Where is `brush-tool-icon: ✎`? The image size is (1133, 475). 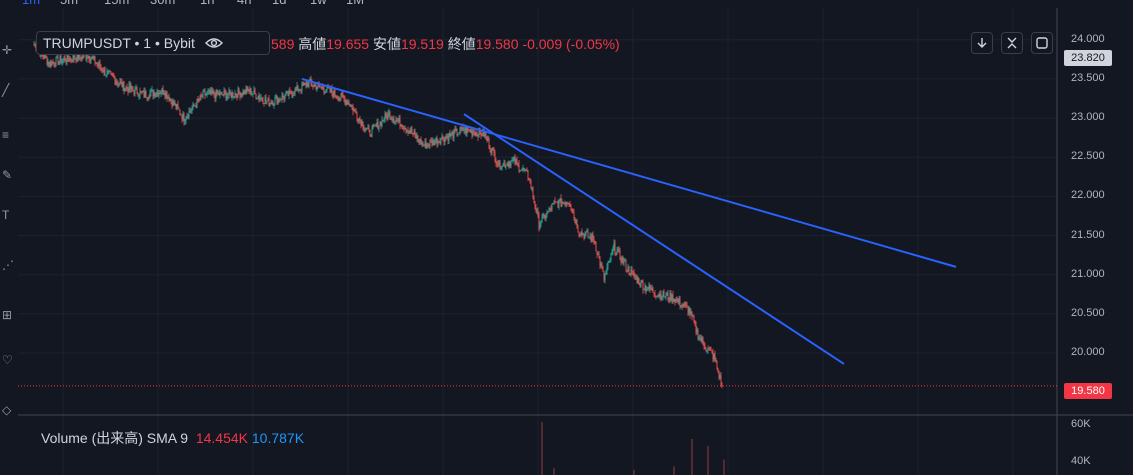 brush-tool-icon: ✎ is located at coordinates (7, 175).